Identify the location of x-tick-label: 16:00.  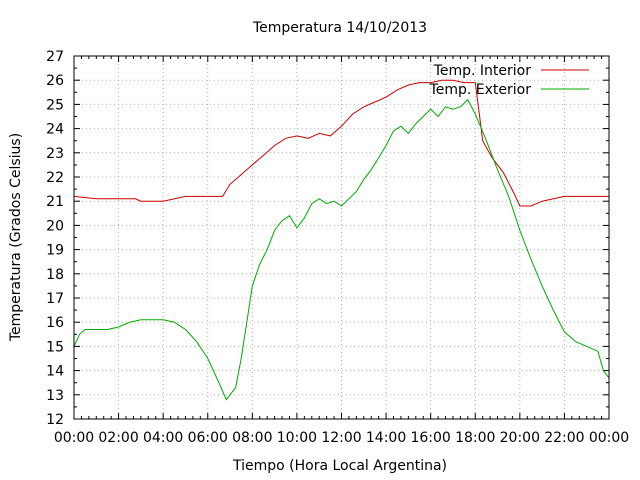
(430, 438).